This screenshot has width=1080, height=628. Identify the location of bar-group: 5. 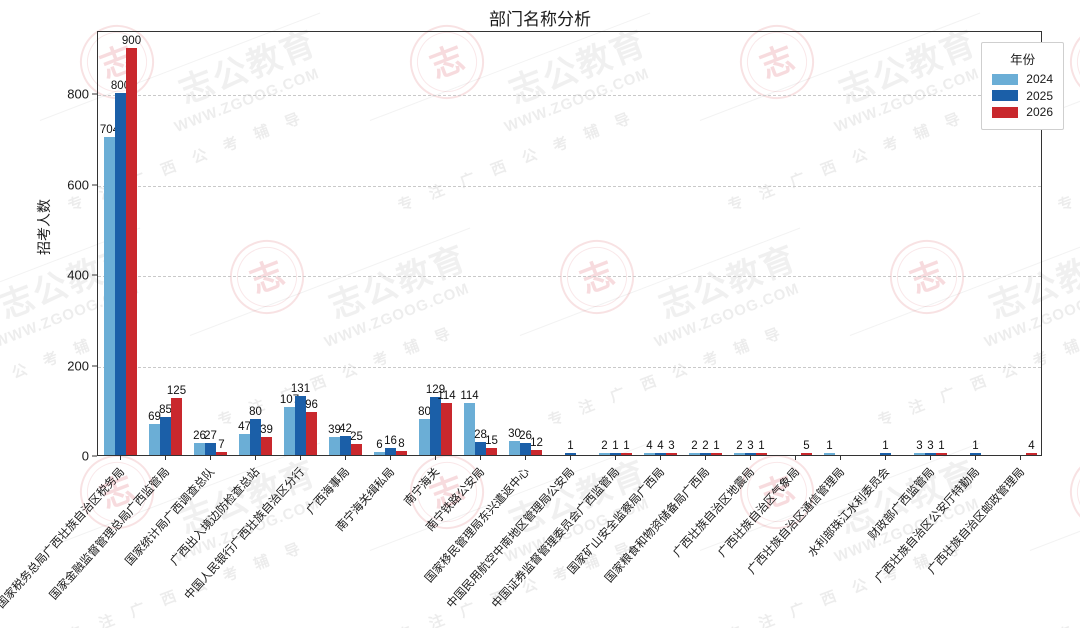
(795, 242).